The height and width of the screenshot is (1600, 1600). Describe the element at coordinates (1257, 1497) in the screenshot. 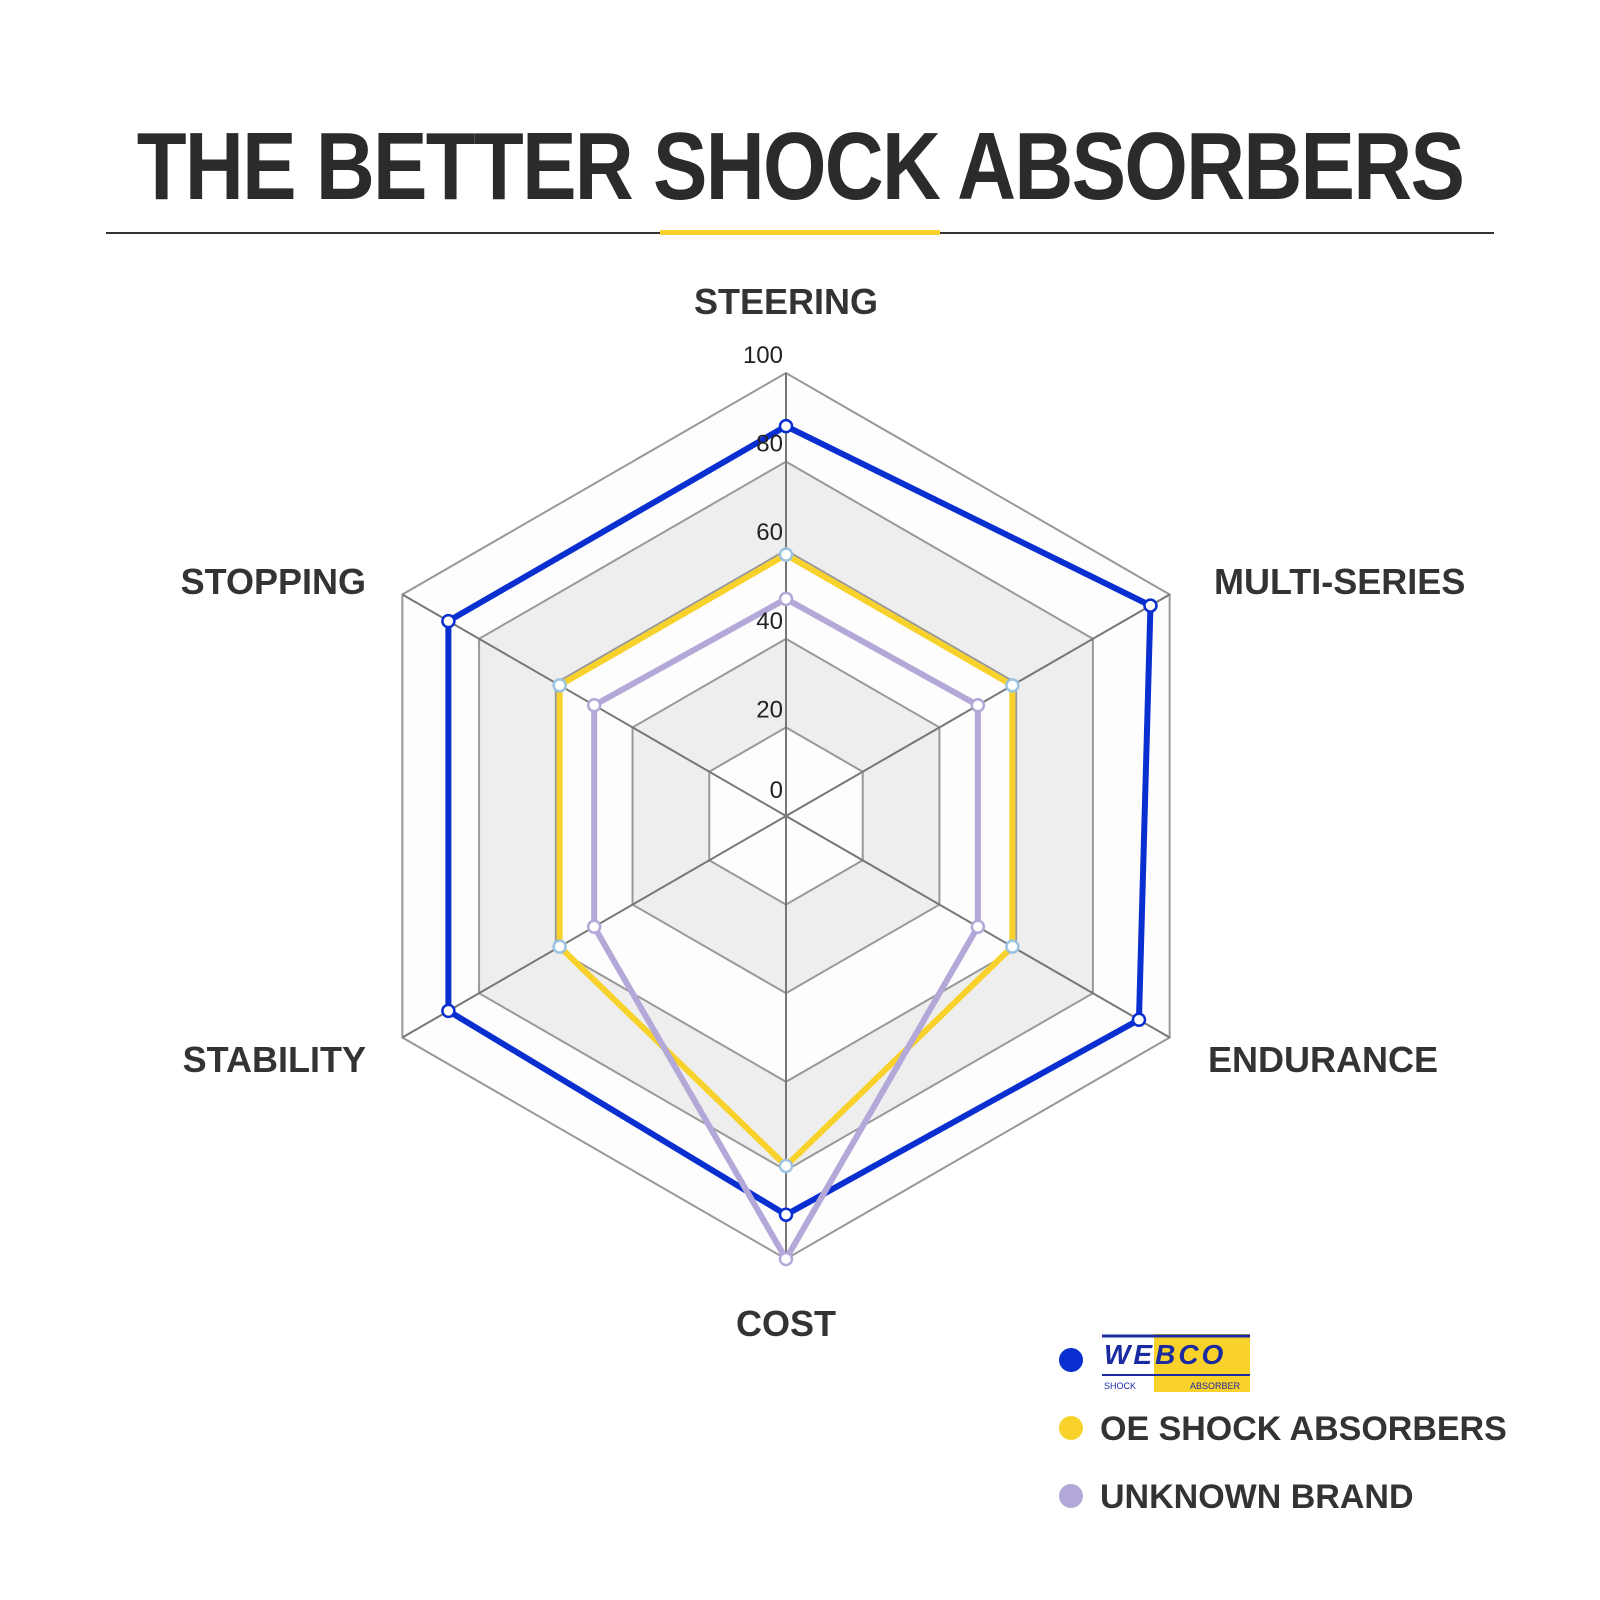

I see `legend-label: UNKNOWN BRAND` at that location.